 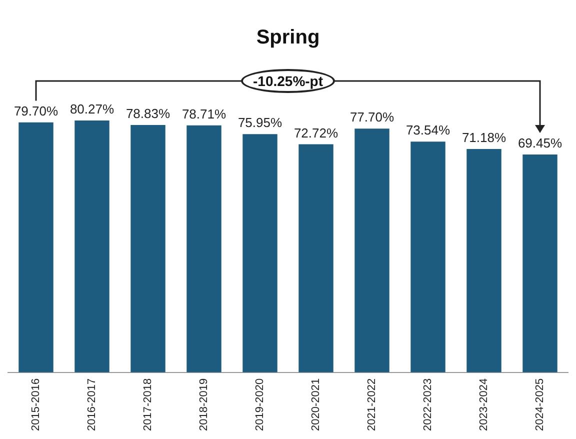 I want to click on x-tick-label: 2021-2022, so click(x=372, y=405).